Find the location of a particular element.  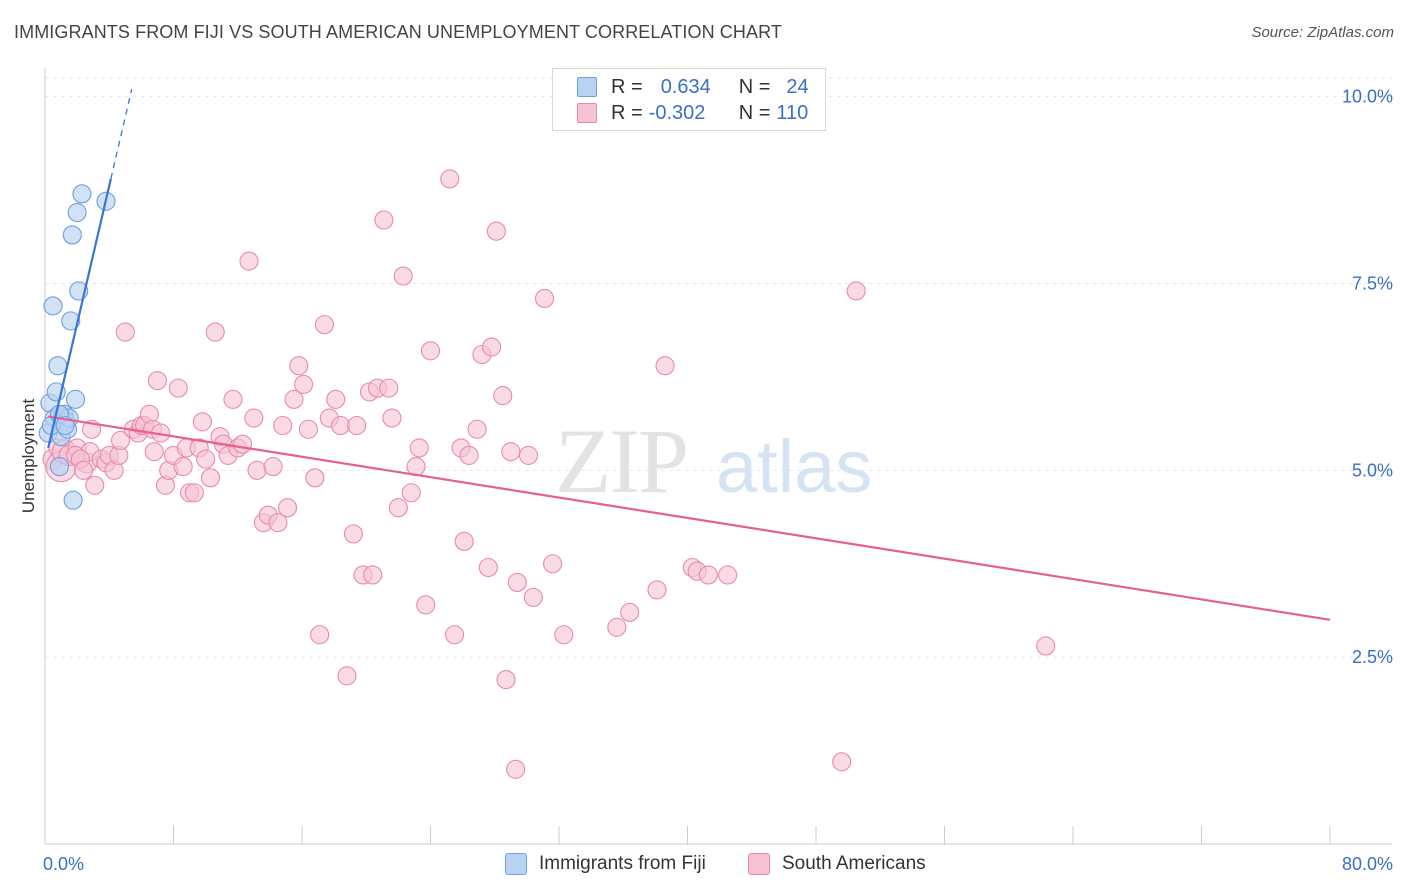

fiji-swatch is located at coordinates (587, 87).